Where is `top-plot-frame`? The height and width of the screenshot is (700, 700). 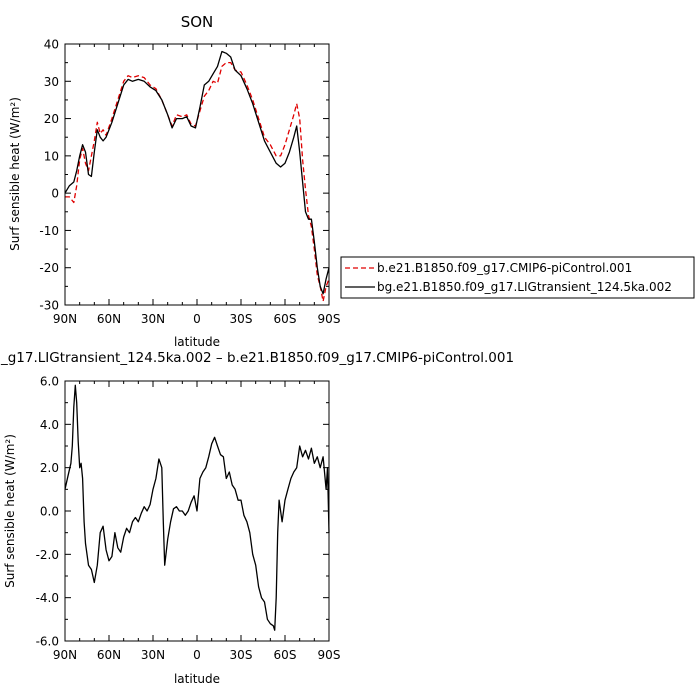
top-plot-frame is located at coordinates (197, 174).